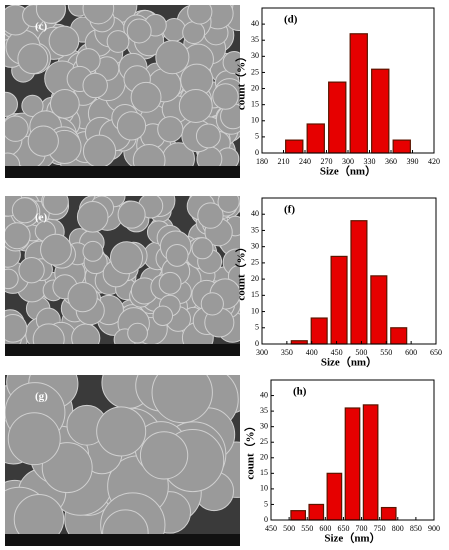 The width and height of the screenshot is (449, 550). What do you see at coordinates (305, 161) in the screenshot?
I see `x-tick-label: 240` at bounding box center [305, 161].